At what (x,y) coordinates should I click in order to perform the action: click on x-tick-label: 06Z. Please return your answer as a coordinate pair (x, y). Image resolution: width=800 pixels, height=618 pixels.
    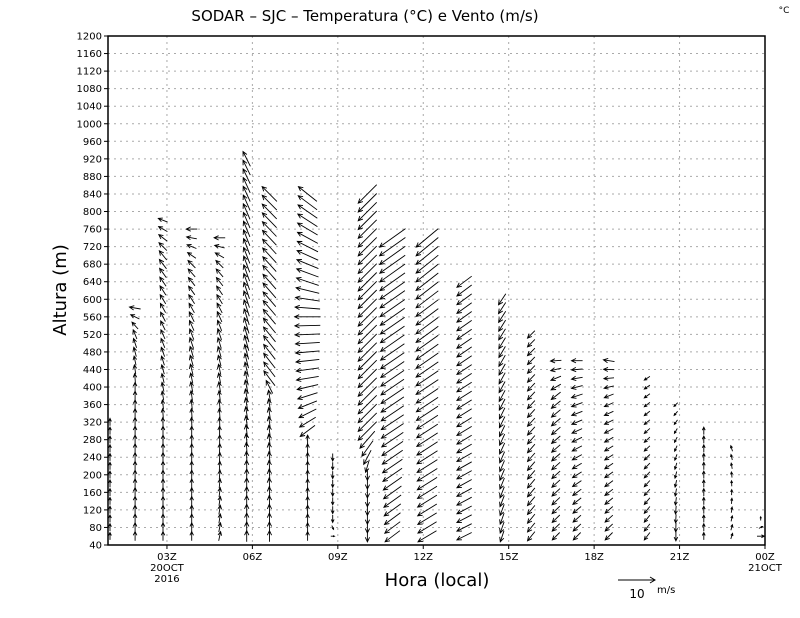
    Looking at the image, I should click on (253, 557).